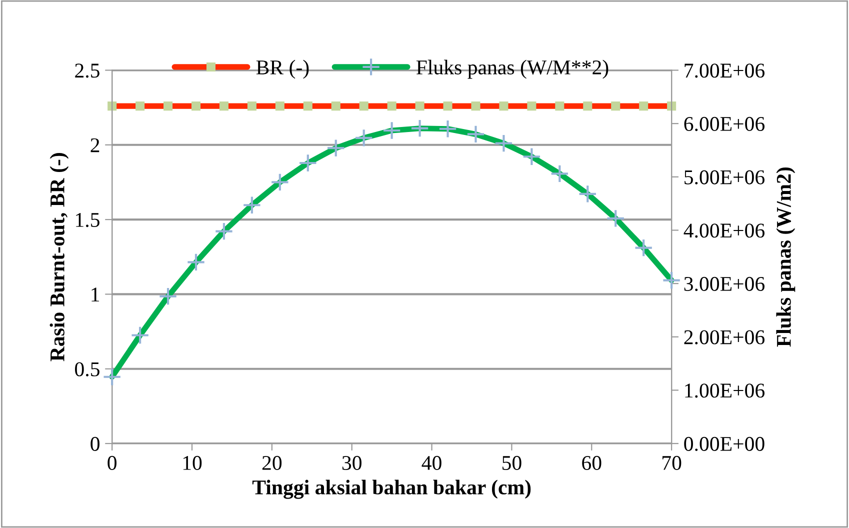 The image size is (849, 528). I want to click on legend-label: Fluks panas (W/M**2), so click(512, 69).